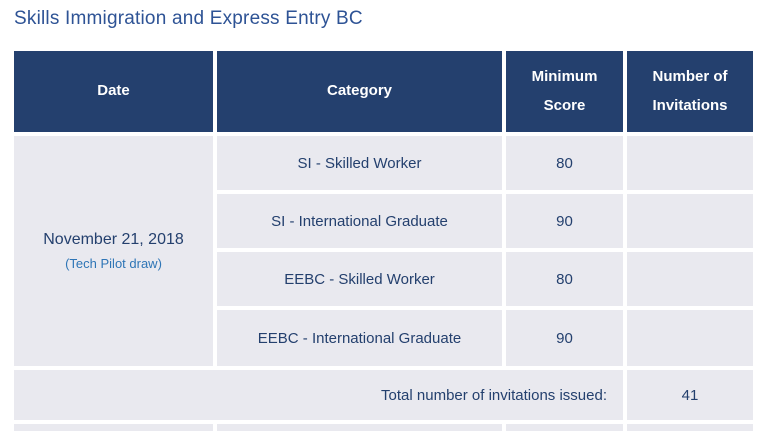 This screenshot has width=777, height=431. What do you see at coordinates (359, 338) in the screenshot?
I see `category-cell: EEBC - International Graduate` at bounding box center [359, 338].